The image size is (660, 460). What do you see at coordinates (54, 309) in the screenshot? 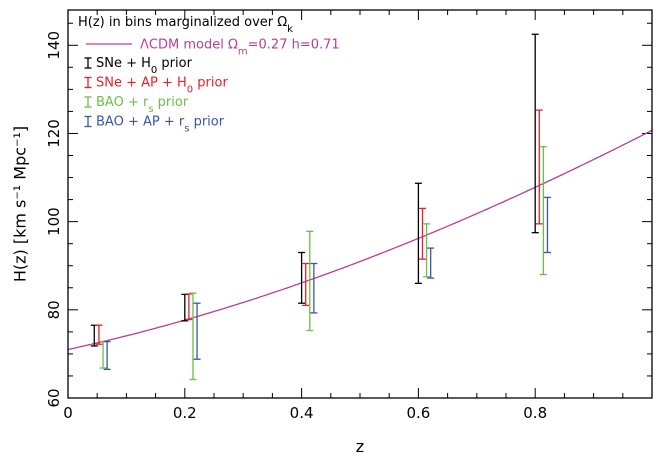
I see `y-tick-label: 80` at bounding box center [54, 309].